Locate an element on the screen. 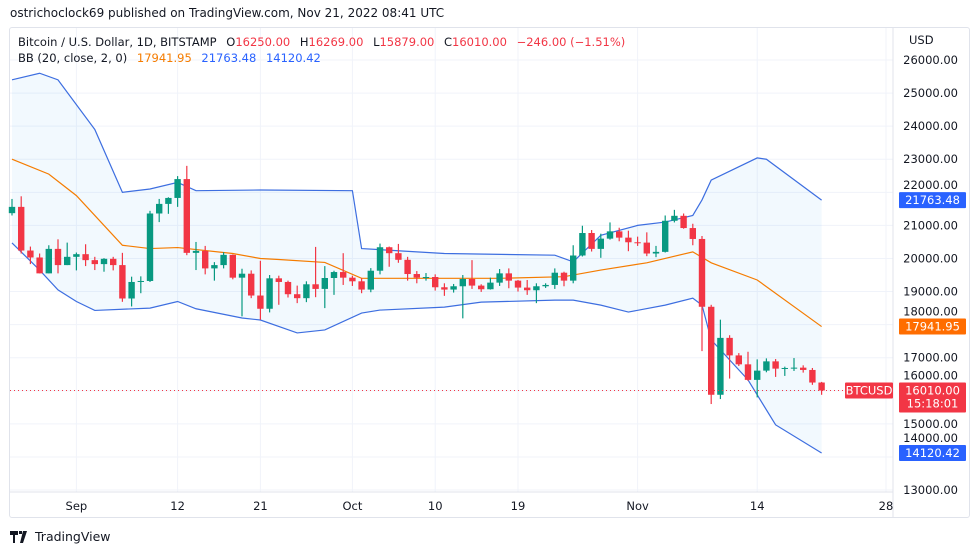  open-label: O is located at coordinates (231, 42).